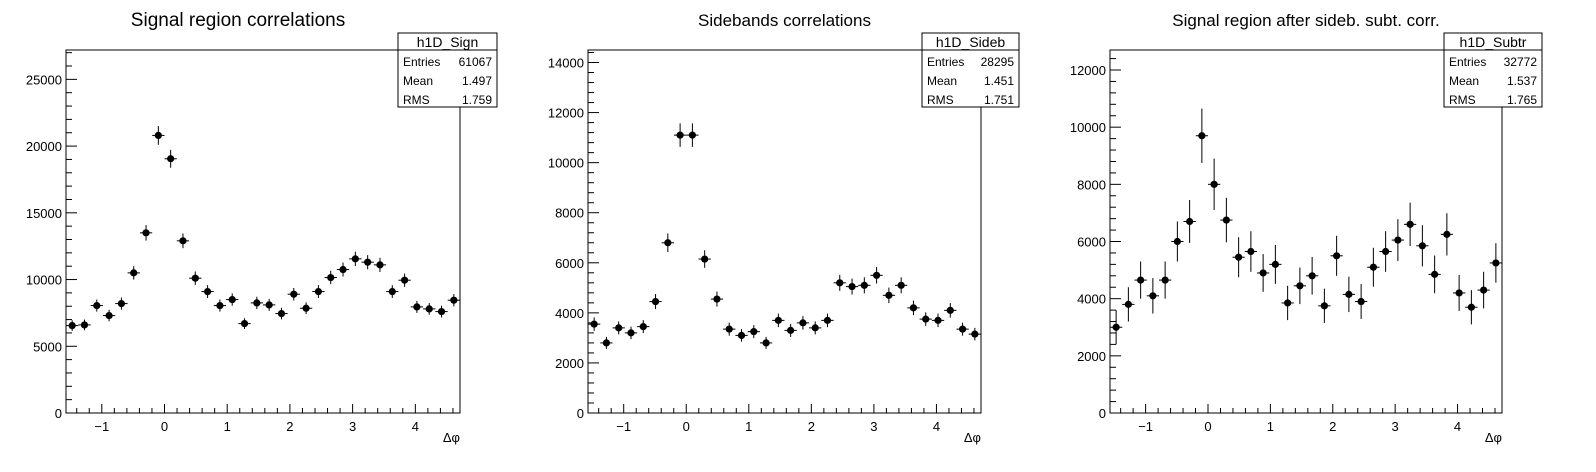 The width and height of the screenshot is (1596, 472). What do you see at coordinates (1457, 426) in the screenshot?
I see `x-tick-label: 4` at bounding box center [1457, 426].